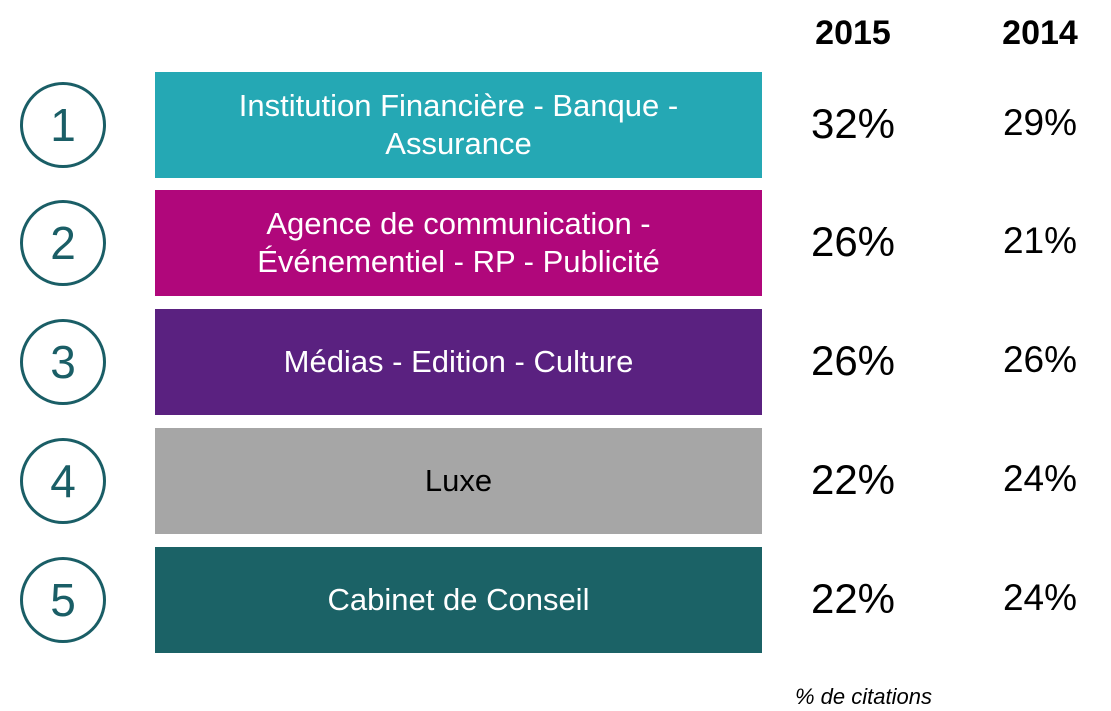  I want to click on sector-box: Cabinet de Conseil, so click(458, 600).